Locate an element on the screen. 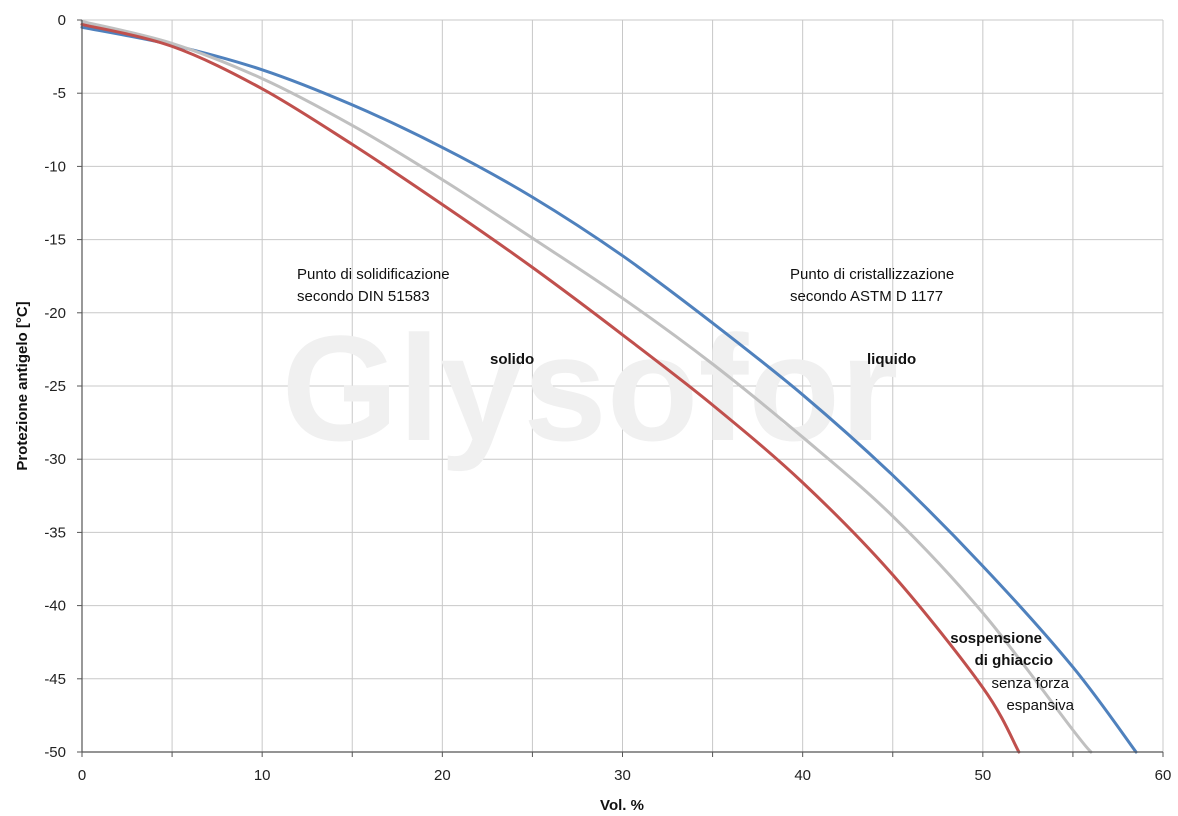 This screenshot has height=816, width=1178. y-tick-label: -30 is located at coordinates (55, 459).